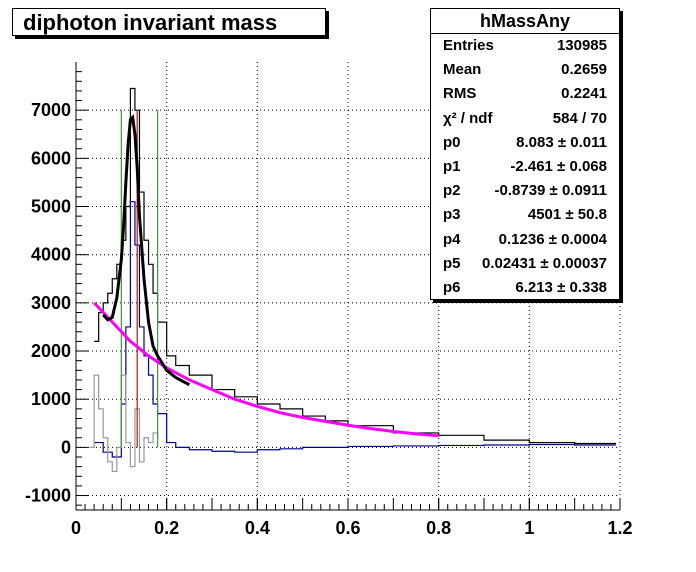 The height and width of the screenshot is (572, 696). What do you see at coordinates (561, 287) in the screenshot?
I see `stats-row-value: 6.213 ± 0.338` at bounding box center [561, 287].